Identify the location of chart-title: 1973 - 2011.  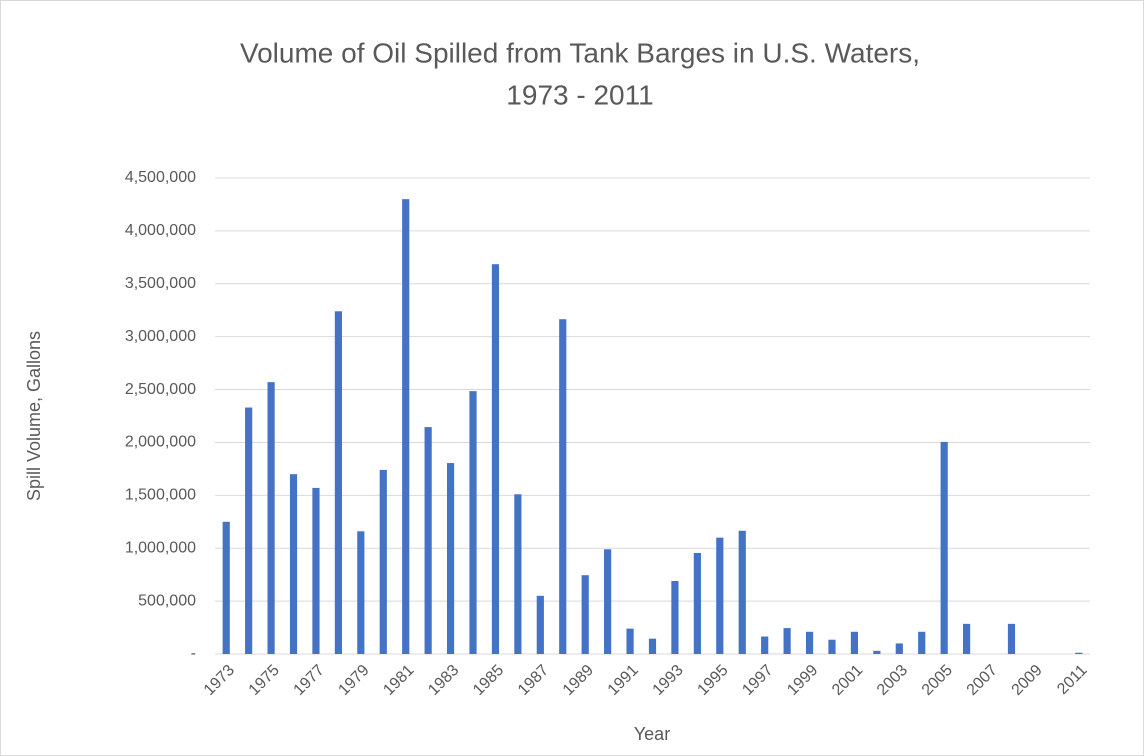
(579, 94).